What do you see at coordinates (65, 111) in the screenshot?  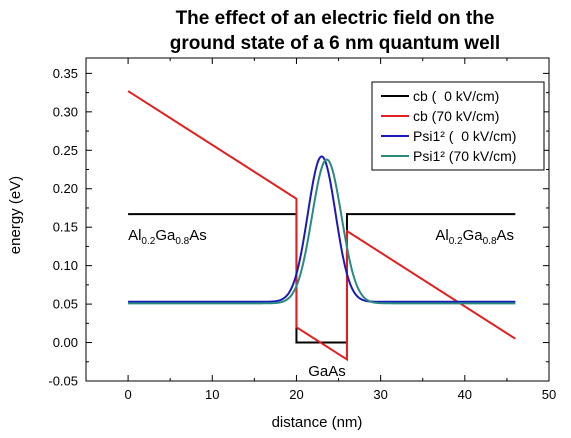 I see `y-tick-label: 0.30` at bounding box center [65, 111].